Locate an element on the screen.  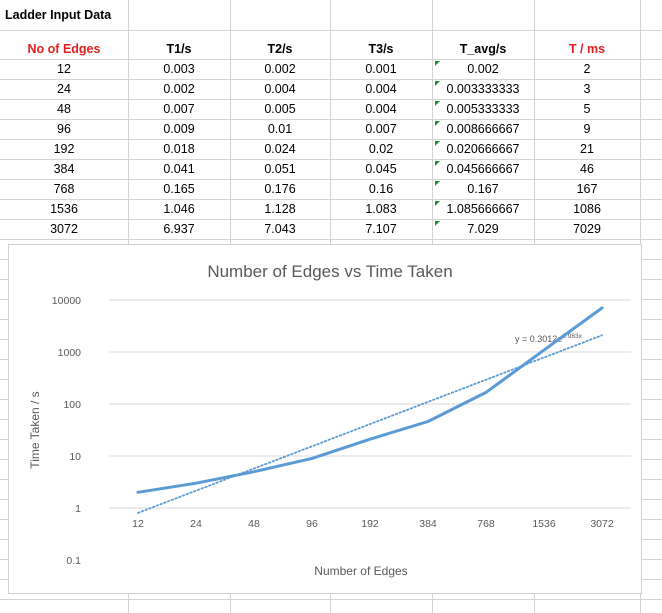
data-cell: 6.937 is located at coordinates (179, 229).